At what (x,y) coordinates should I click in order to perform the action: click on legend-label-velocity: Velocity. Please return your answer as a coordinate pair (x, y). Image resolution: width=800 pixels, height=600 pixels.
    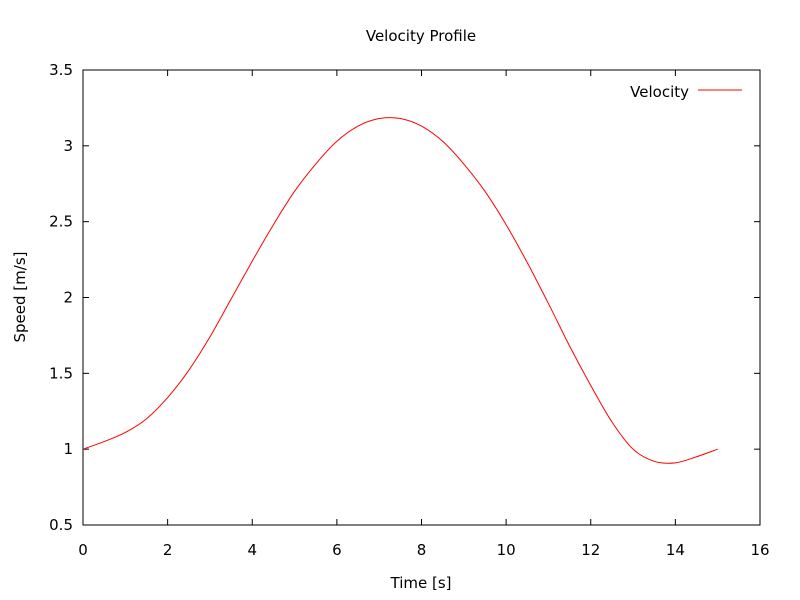
    Looking at the image, I should click on (659, 92).